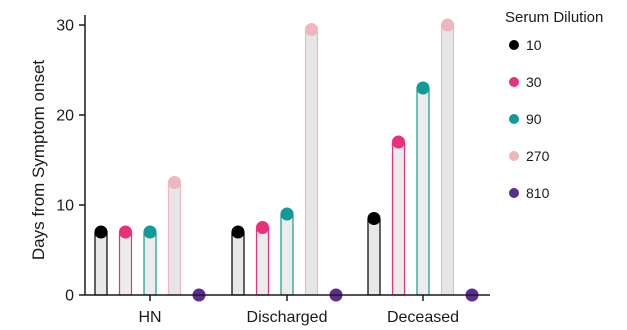  What do you see at coordinates (534, 45) in the screenshot?
I see `legend-label: 10` at bounding box center [534, 45].